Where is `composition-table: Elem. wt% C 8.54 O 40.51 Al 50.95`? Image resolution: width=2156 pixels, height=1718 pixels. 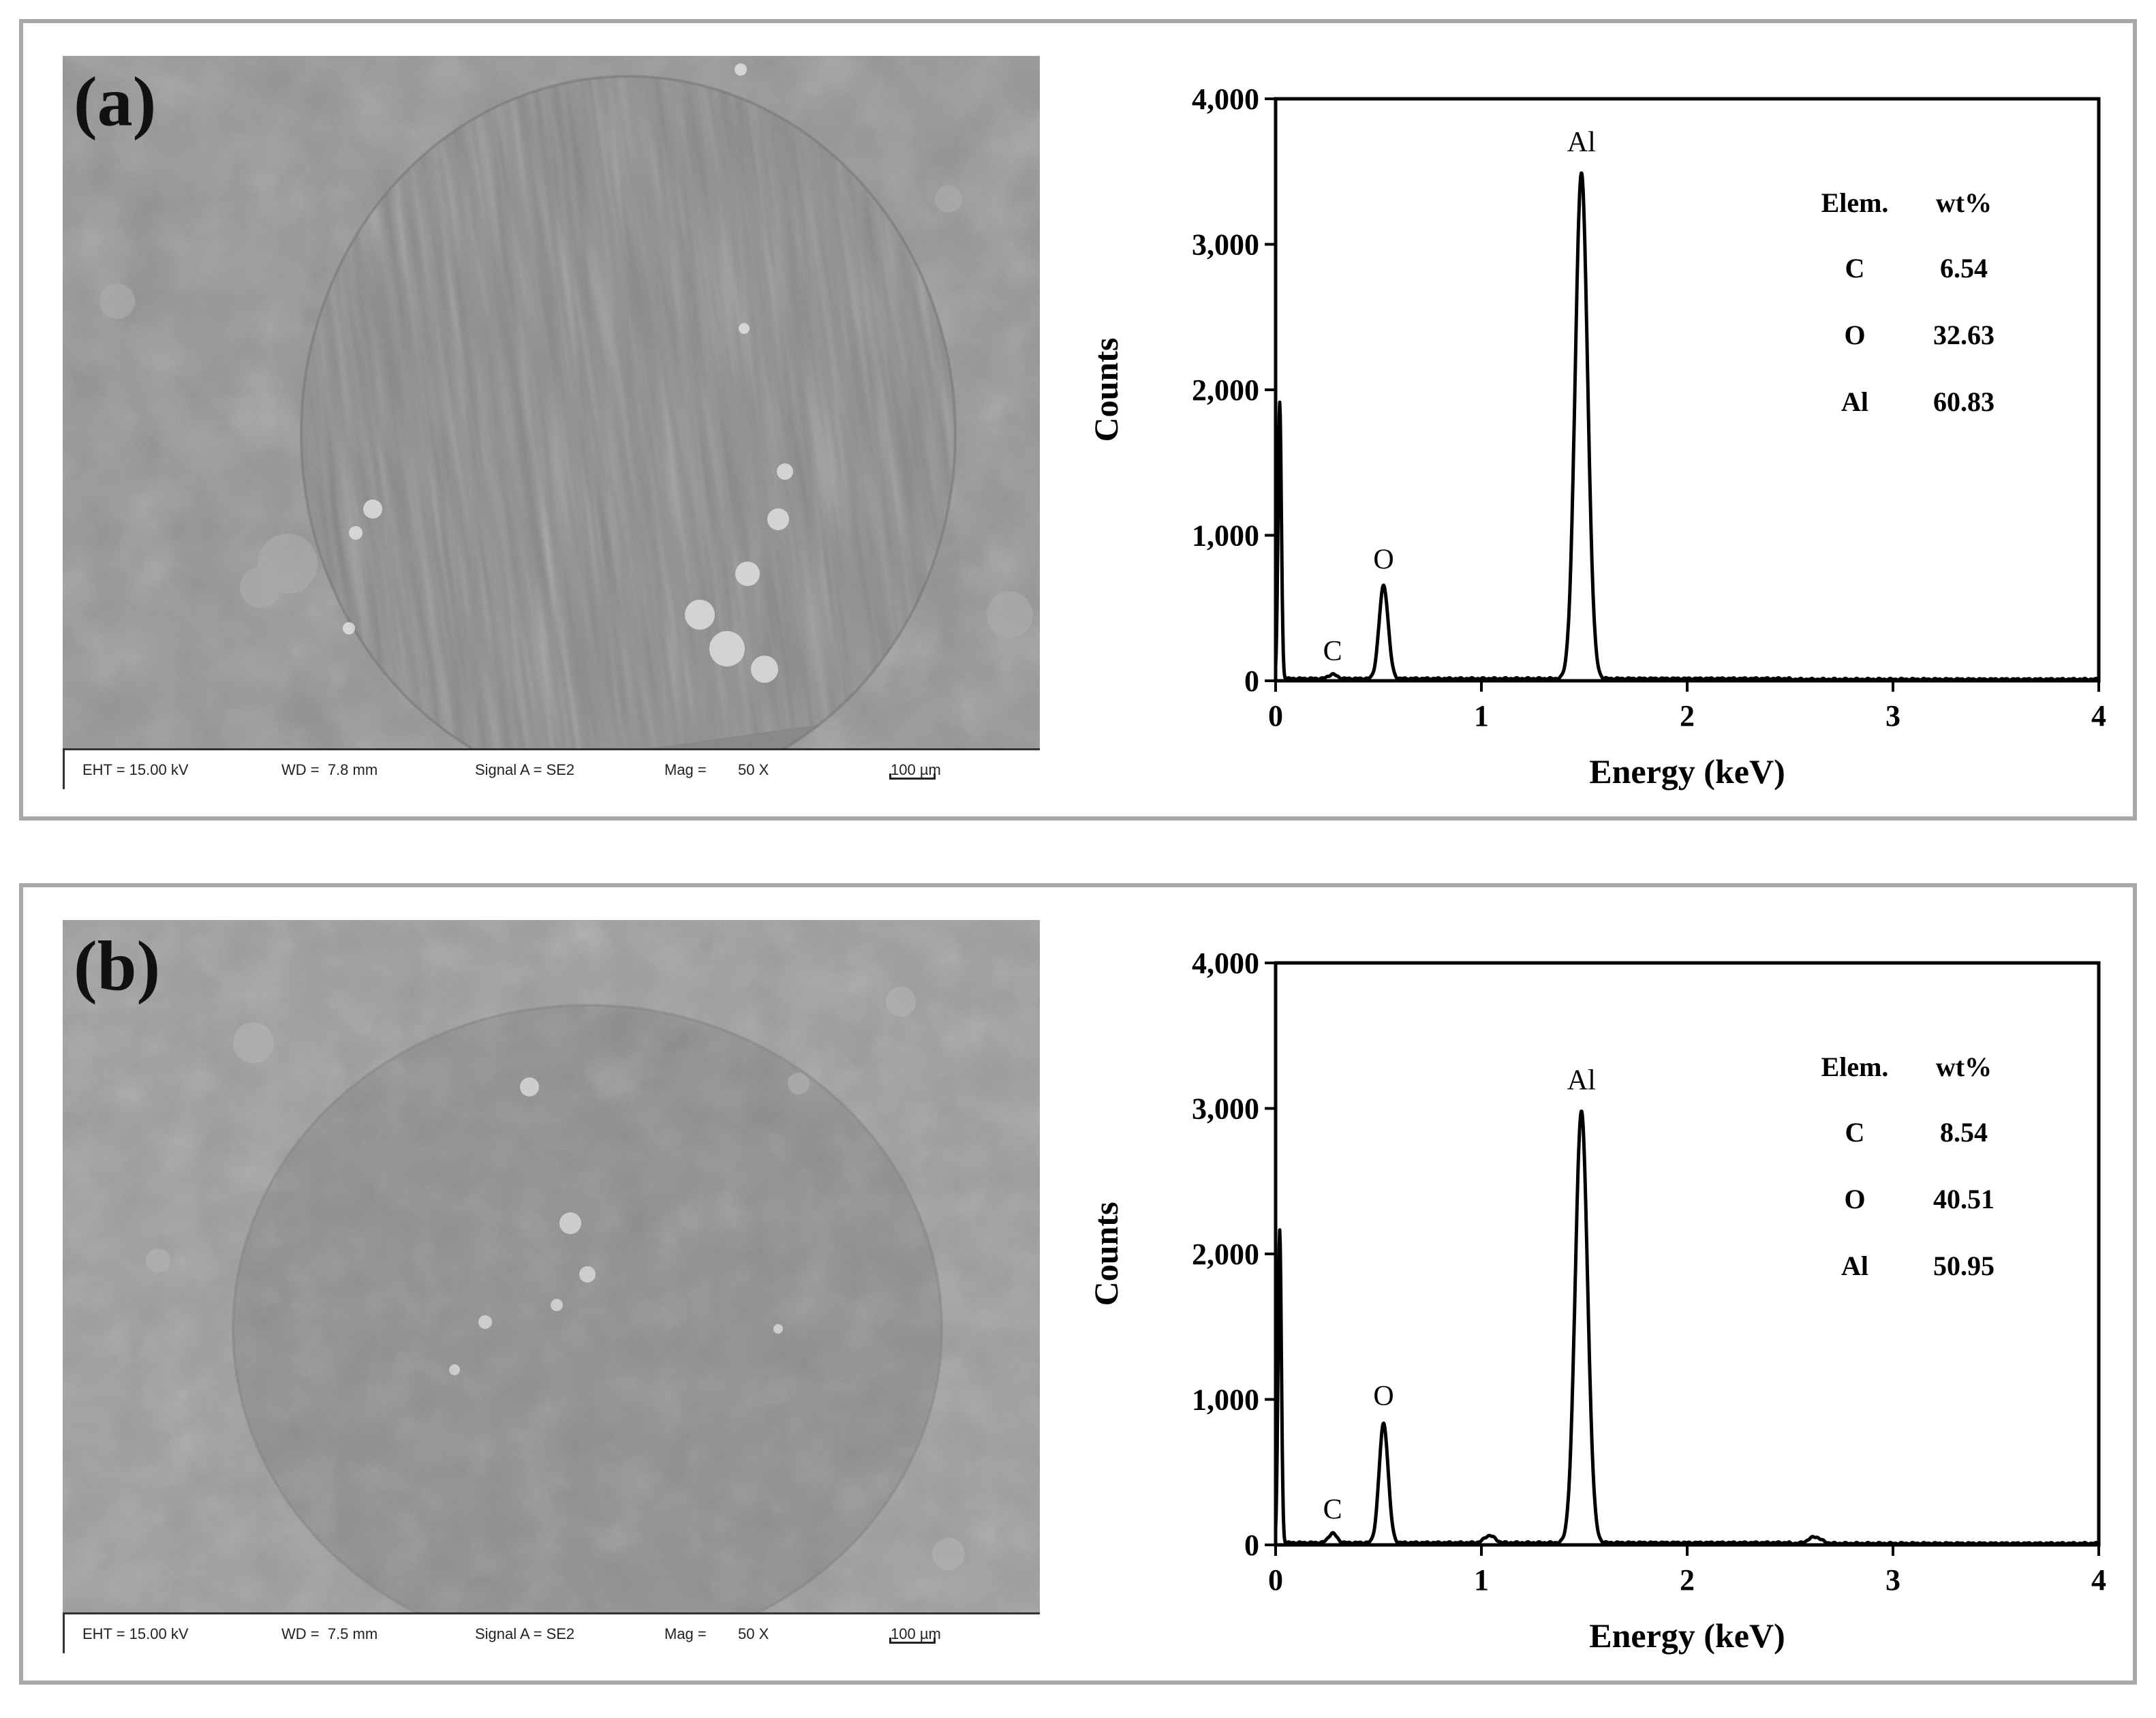 composition-table: Elem. wt% C 8.54 O 40.51 Al 50.95 is located at coordinates (1908, 1166).